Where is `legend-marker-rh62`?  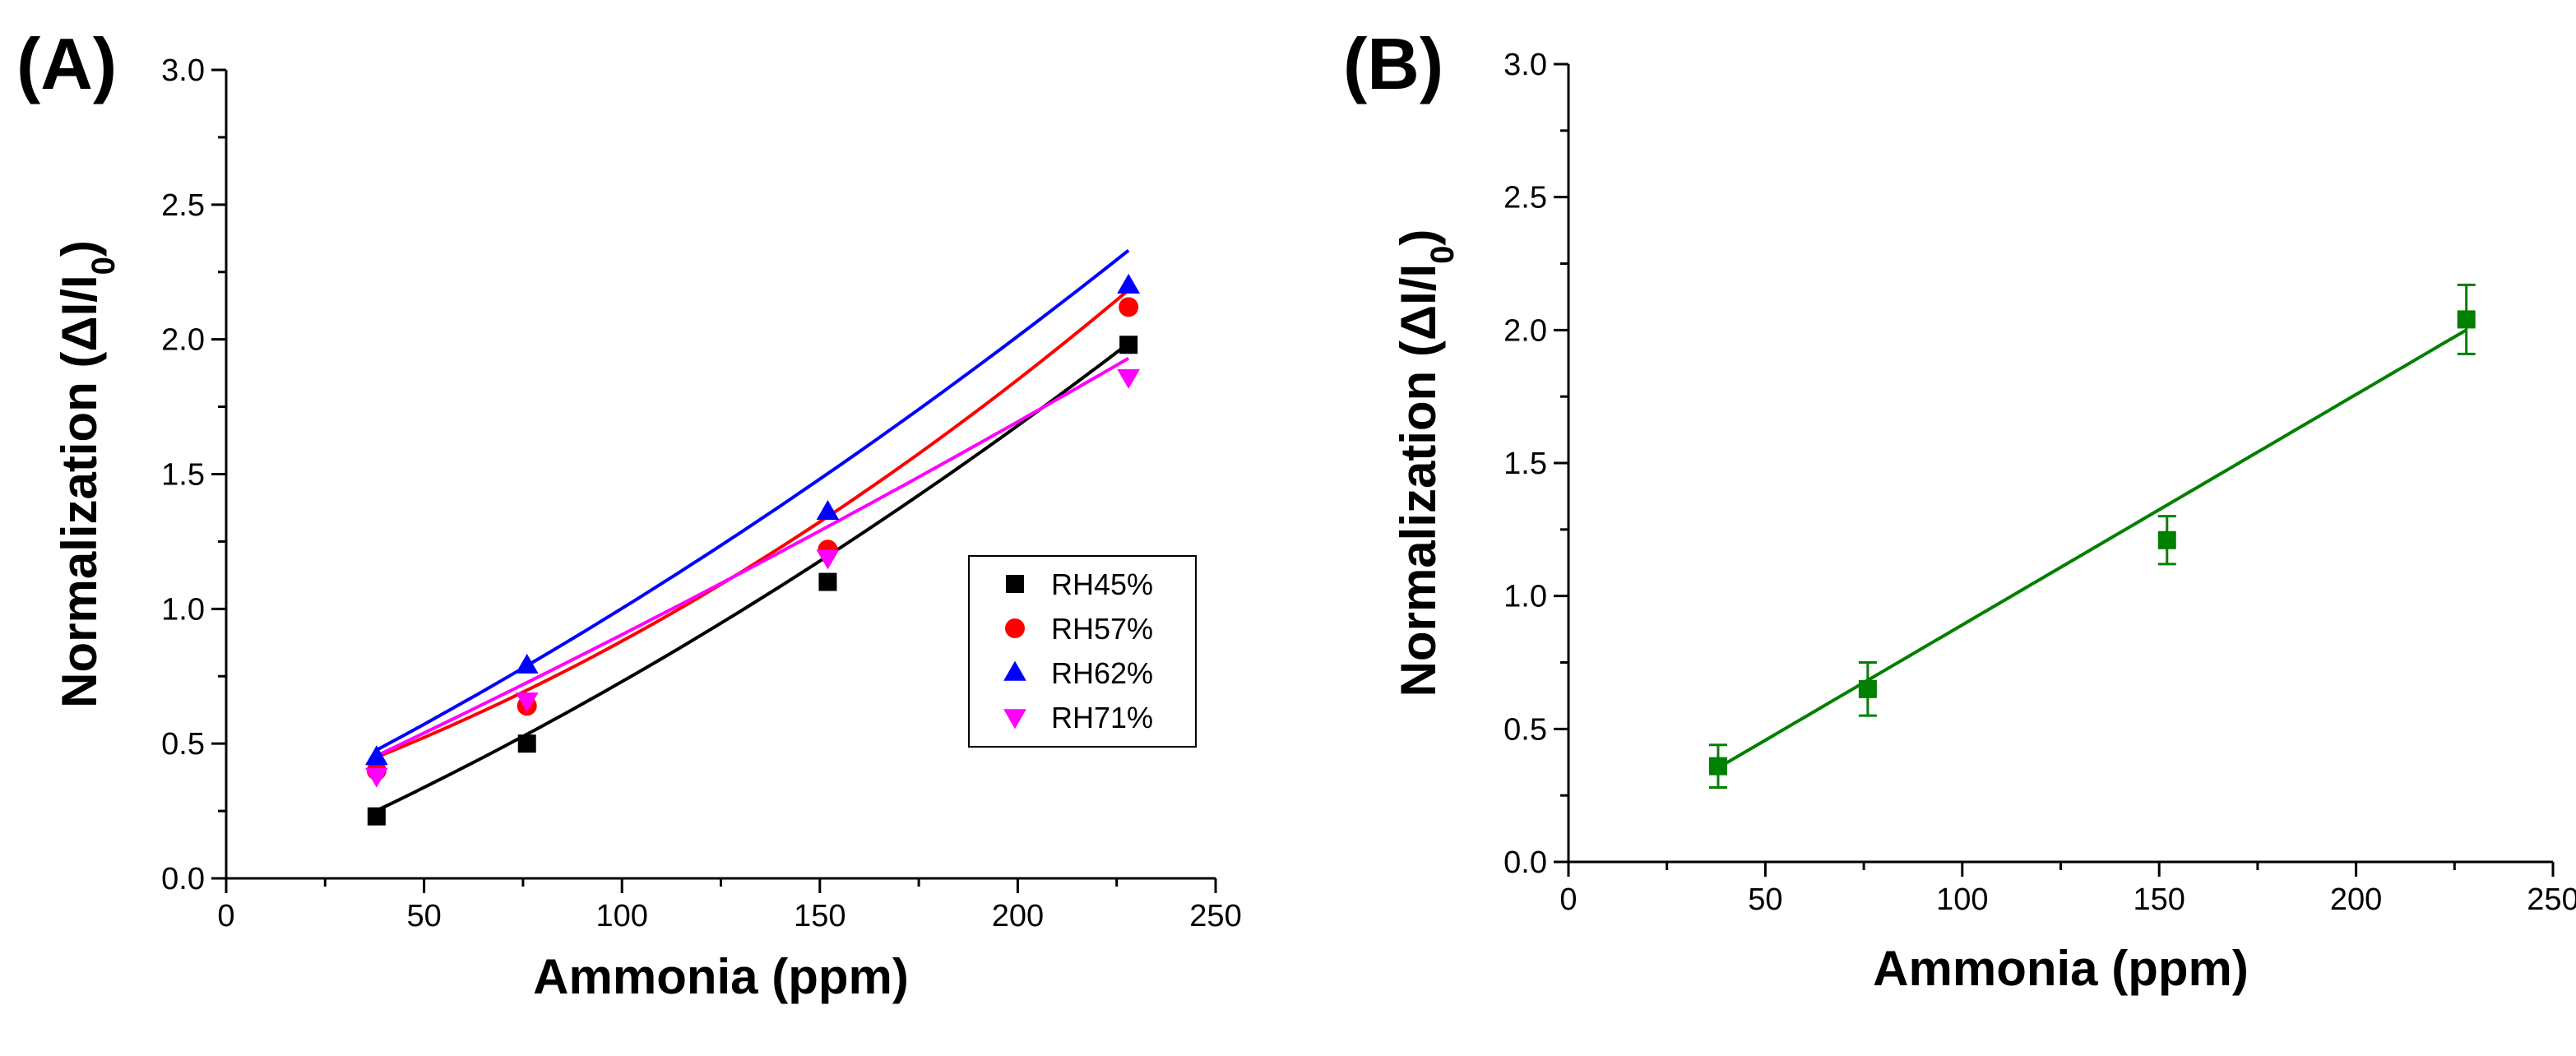
legend-marker-rh62 is located at coordinates (1015, 670).